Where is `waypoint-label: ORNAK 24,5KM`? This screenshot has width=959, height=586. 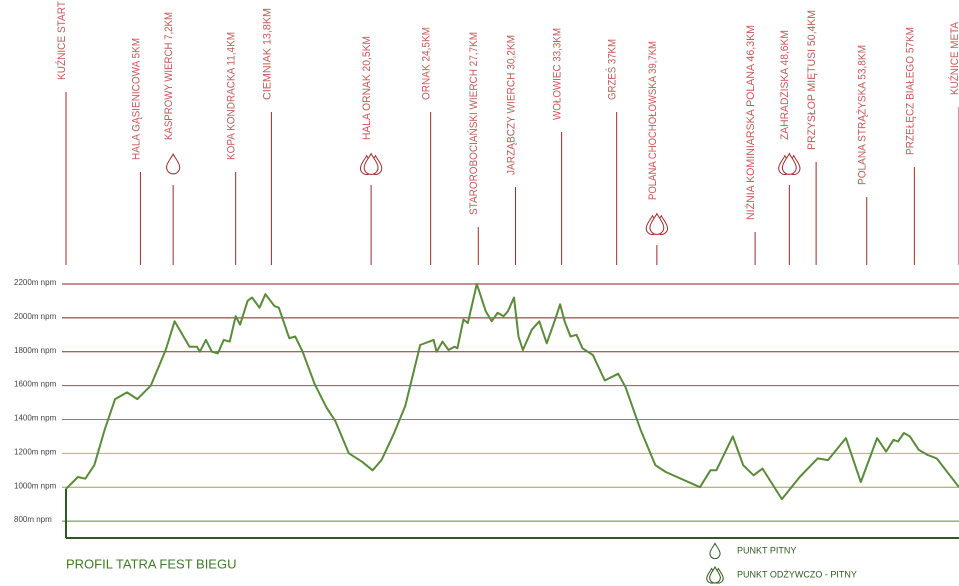
waypoint-label: ORNAK 24,5KM is located at coordinates (427, 63).